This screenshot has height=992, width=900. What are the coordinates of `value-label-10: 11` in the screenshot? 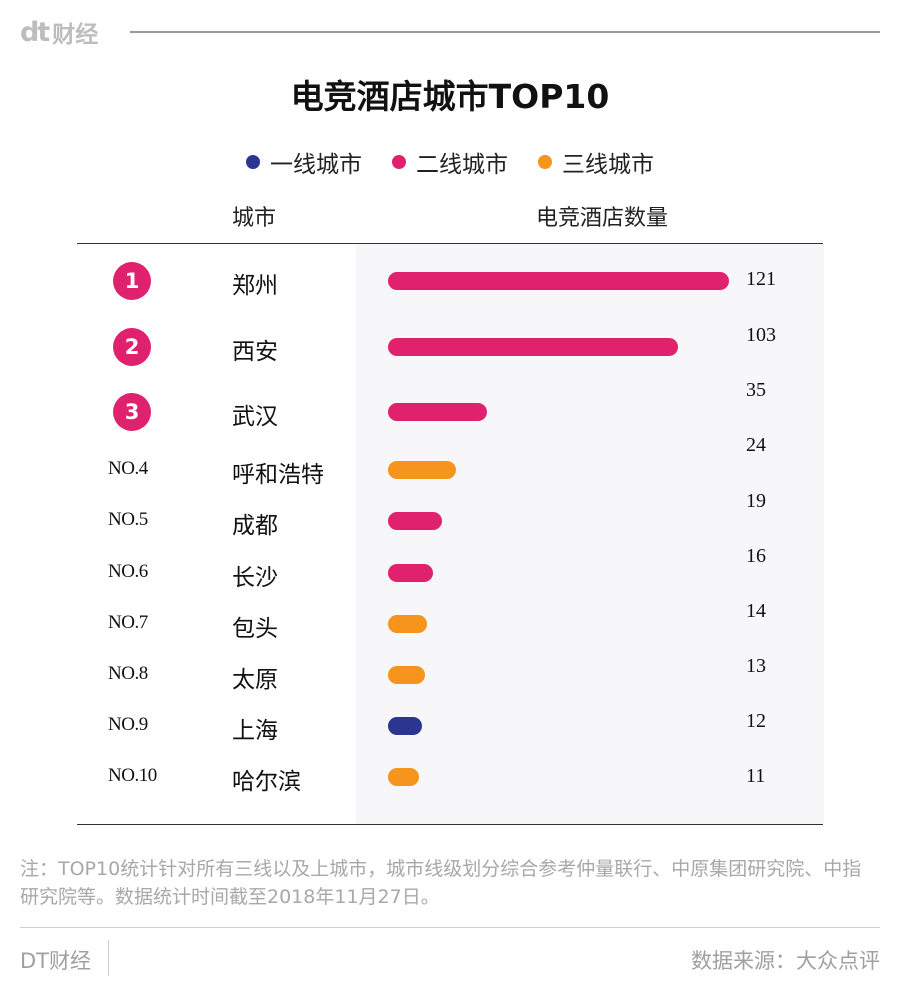 It's located at (756, 776).